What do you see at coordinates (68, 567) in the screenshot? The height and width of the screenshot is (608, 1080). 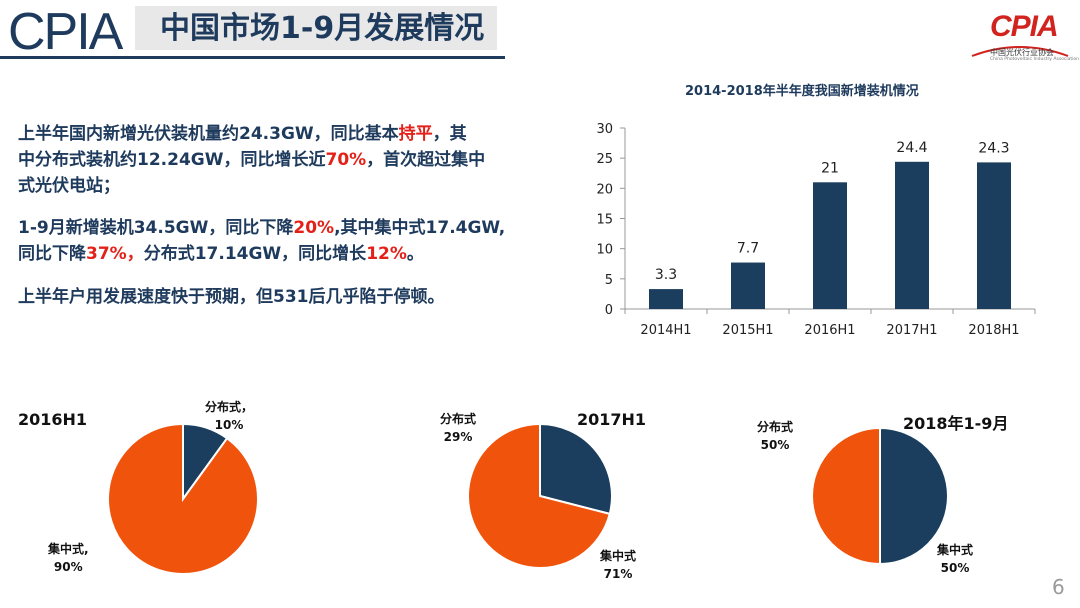 I see `slice-percent: 90%` at bounding box center [68, 567].